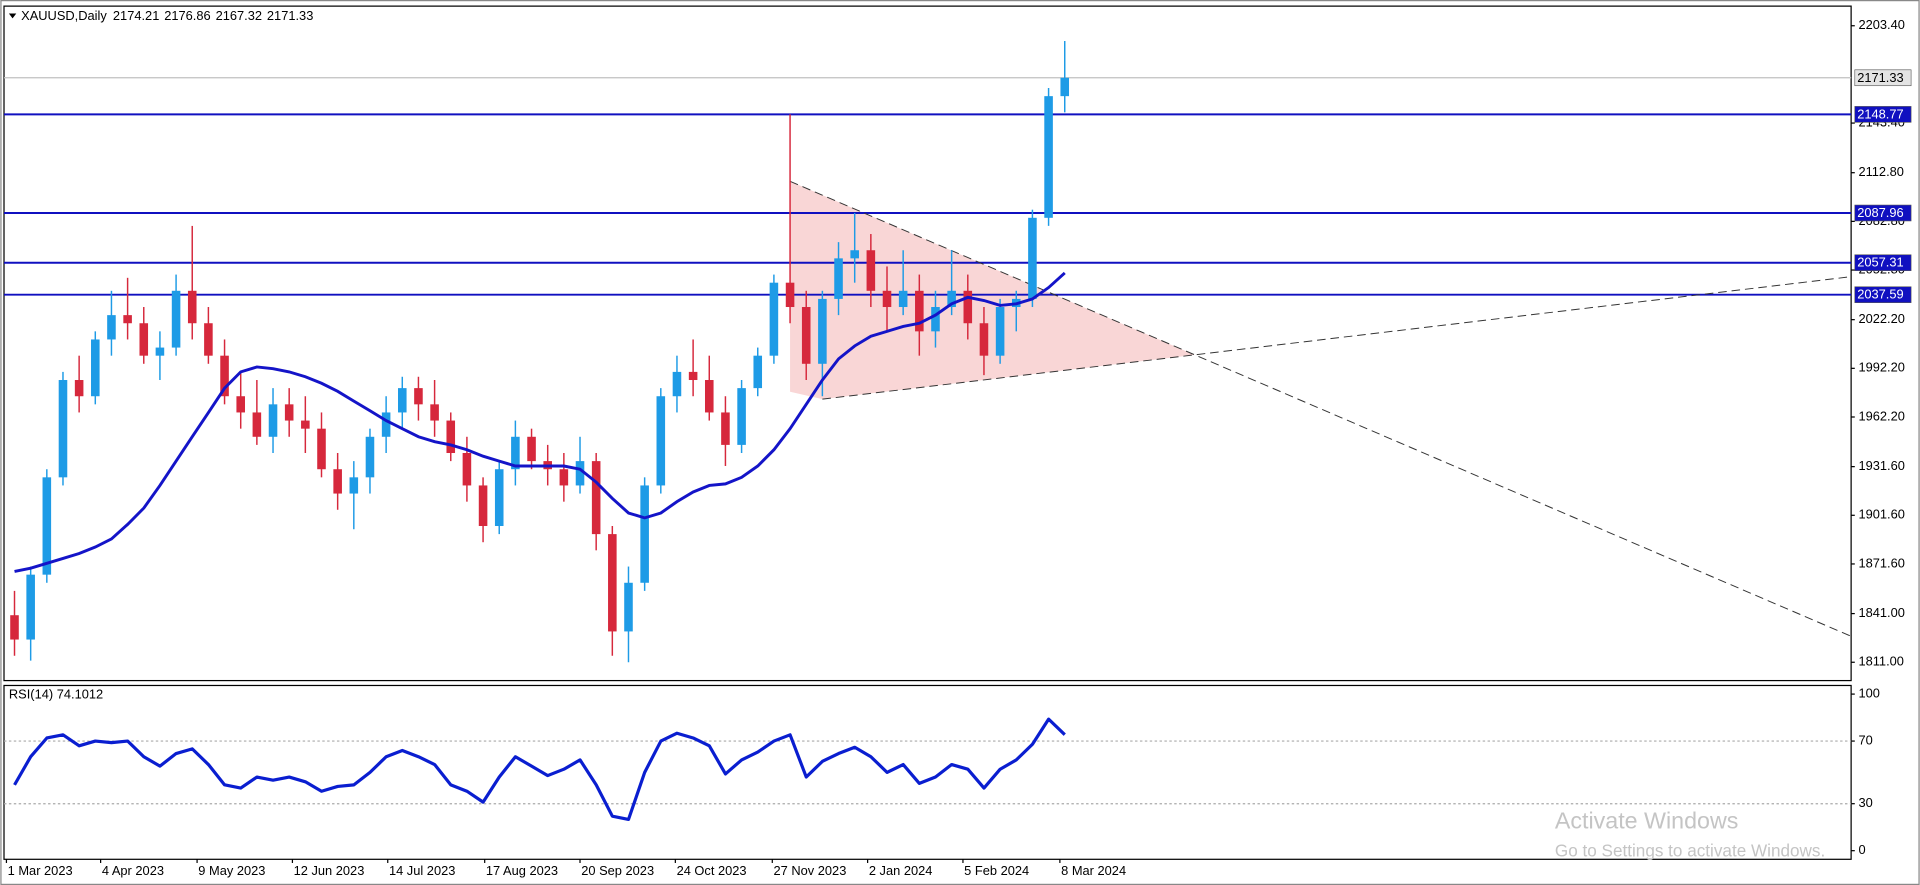  I want to click on rsi-title: RSI(14) 74.1012, so click(56, 694).